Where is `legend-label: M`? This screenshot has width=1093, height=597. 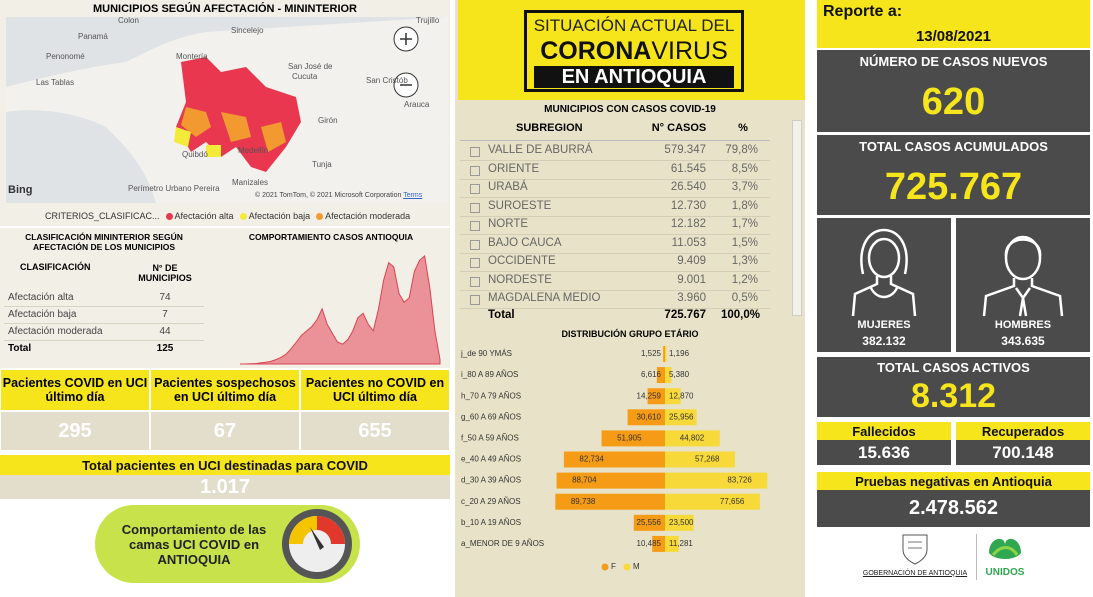
legend-label: M is located at coordinates (636, 566).